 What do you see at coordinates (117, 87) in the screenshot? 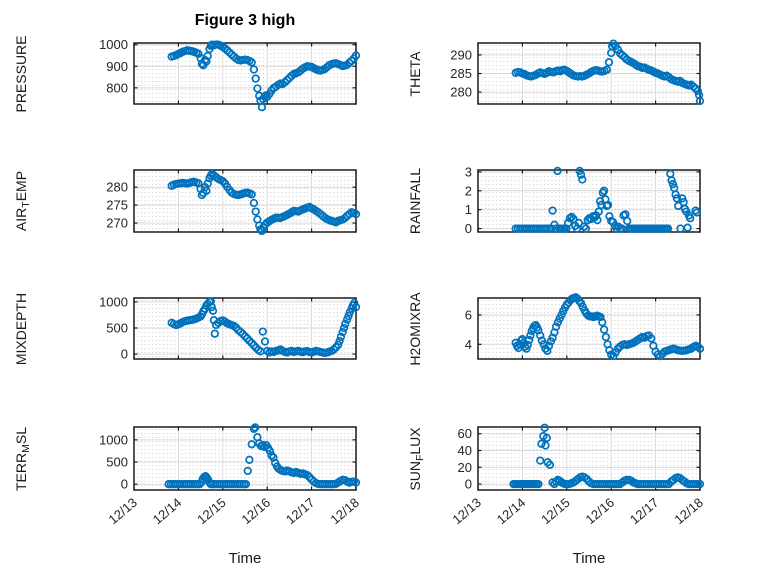
I see `svg-text: 800` at bounding box center [117, 87].